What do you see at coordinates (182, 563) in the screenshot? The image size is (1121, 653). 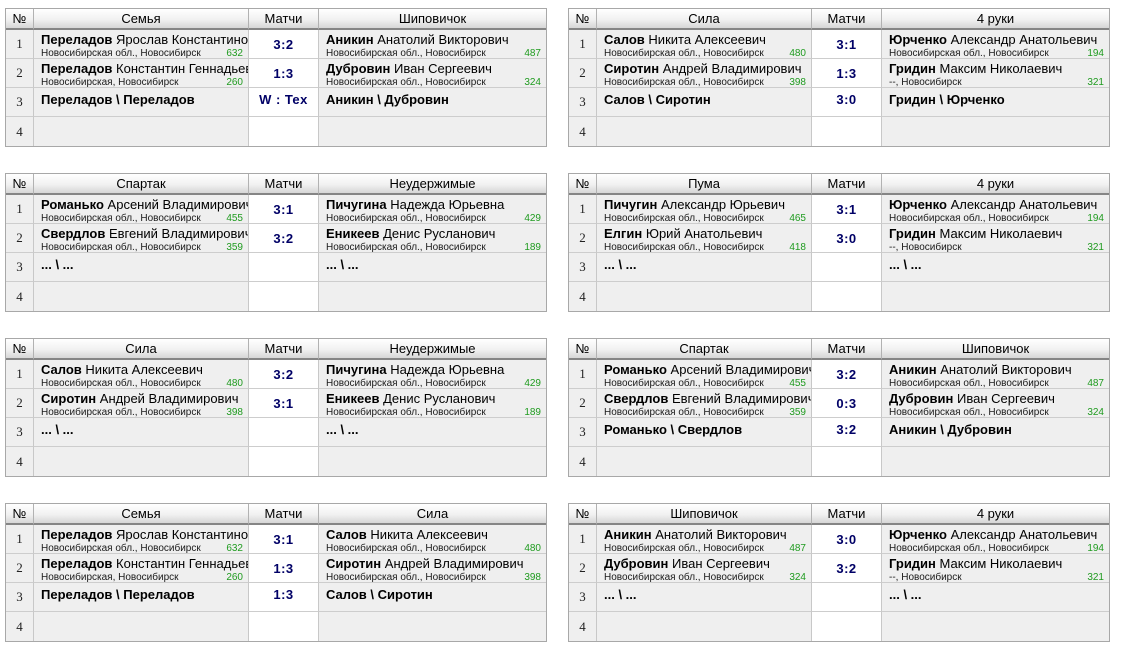 I see `player-given-name: Константин Геннадьевич` at bounding box center [182, 563].